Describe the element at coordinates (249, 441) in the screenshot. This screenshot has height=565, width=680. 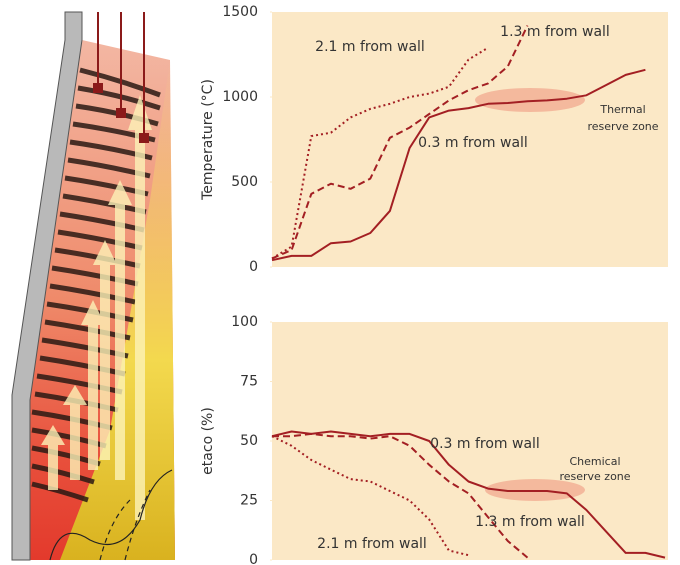
I see `y-tick-label: 50` at that location.